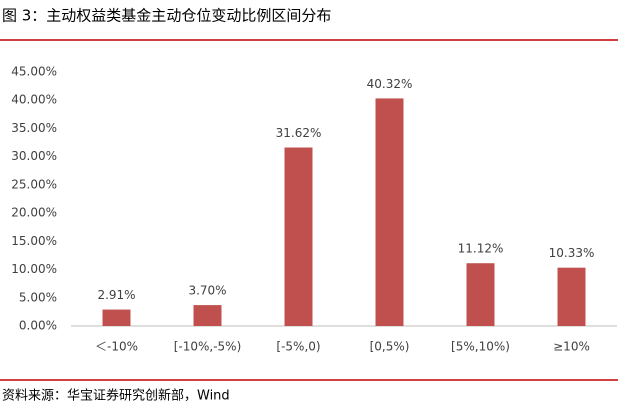 The image size is (618, 405). What do you see at coordinates (116, 396) in the screenshot?
I see `source: 资料来源：华宝证券研究创新部，Wind` at bounding box center [116, 396].